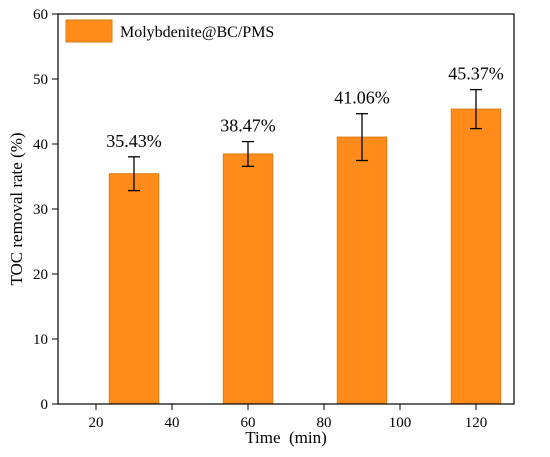 The height and width of the screenshot is (457, 550). Describe the element at coordinates (476, 74) in the screenshot. I see `data-label-120: 45.37%` at that location.